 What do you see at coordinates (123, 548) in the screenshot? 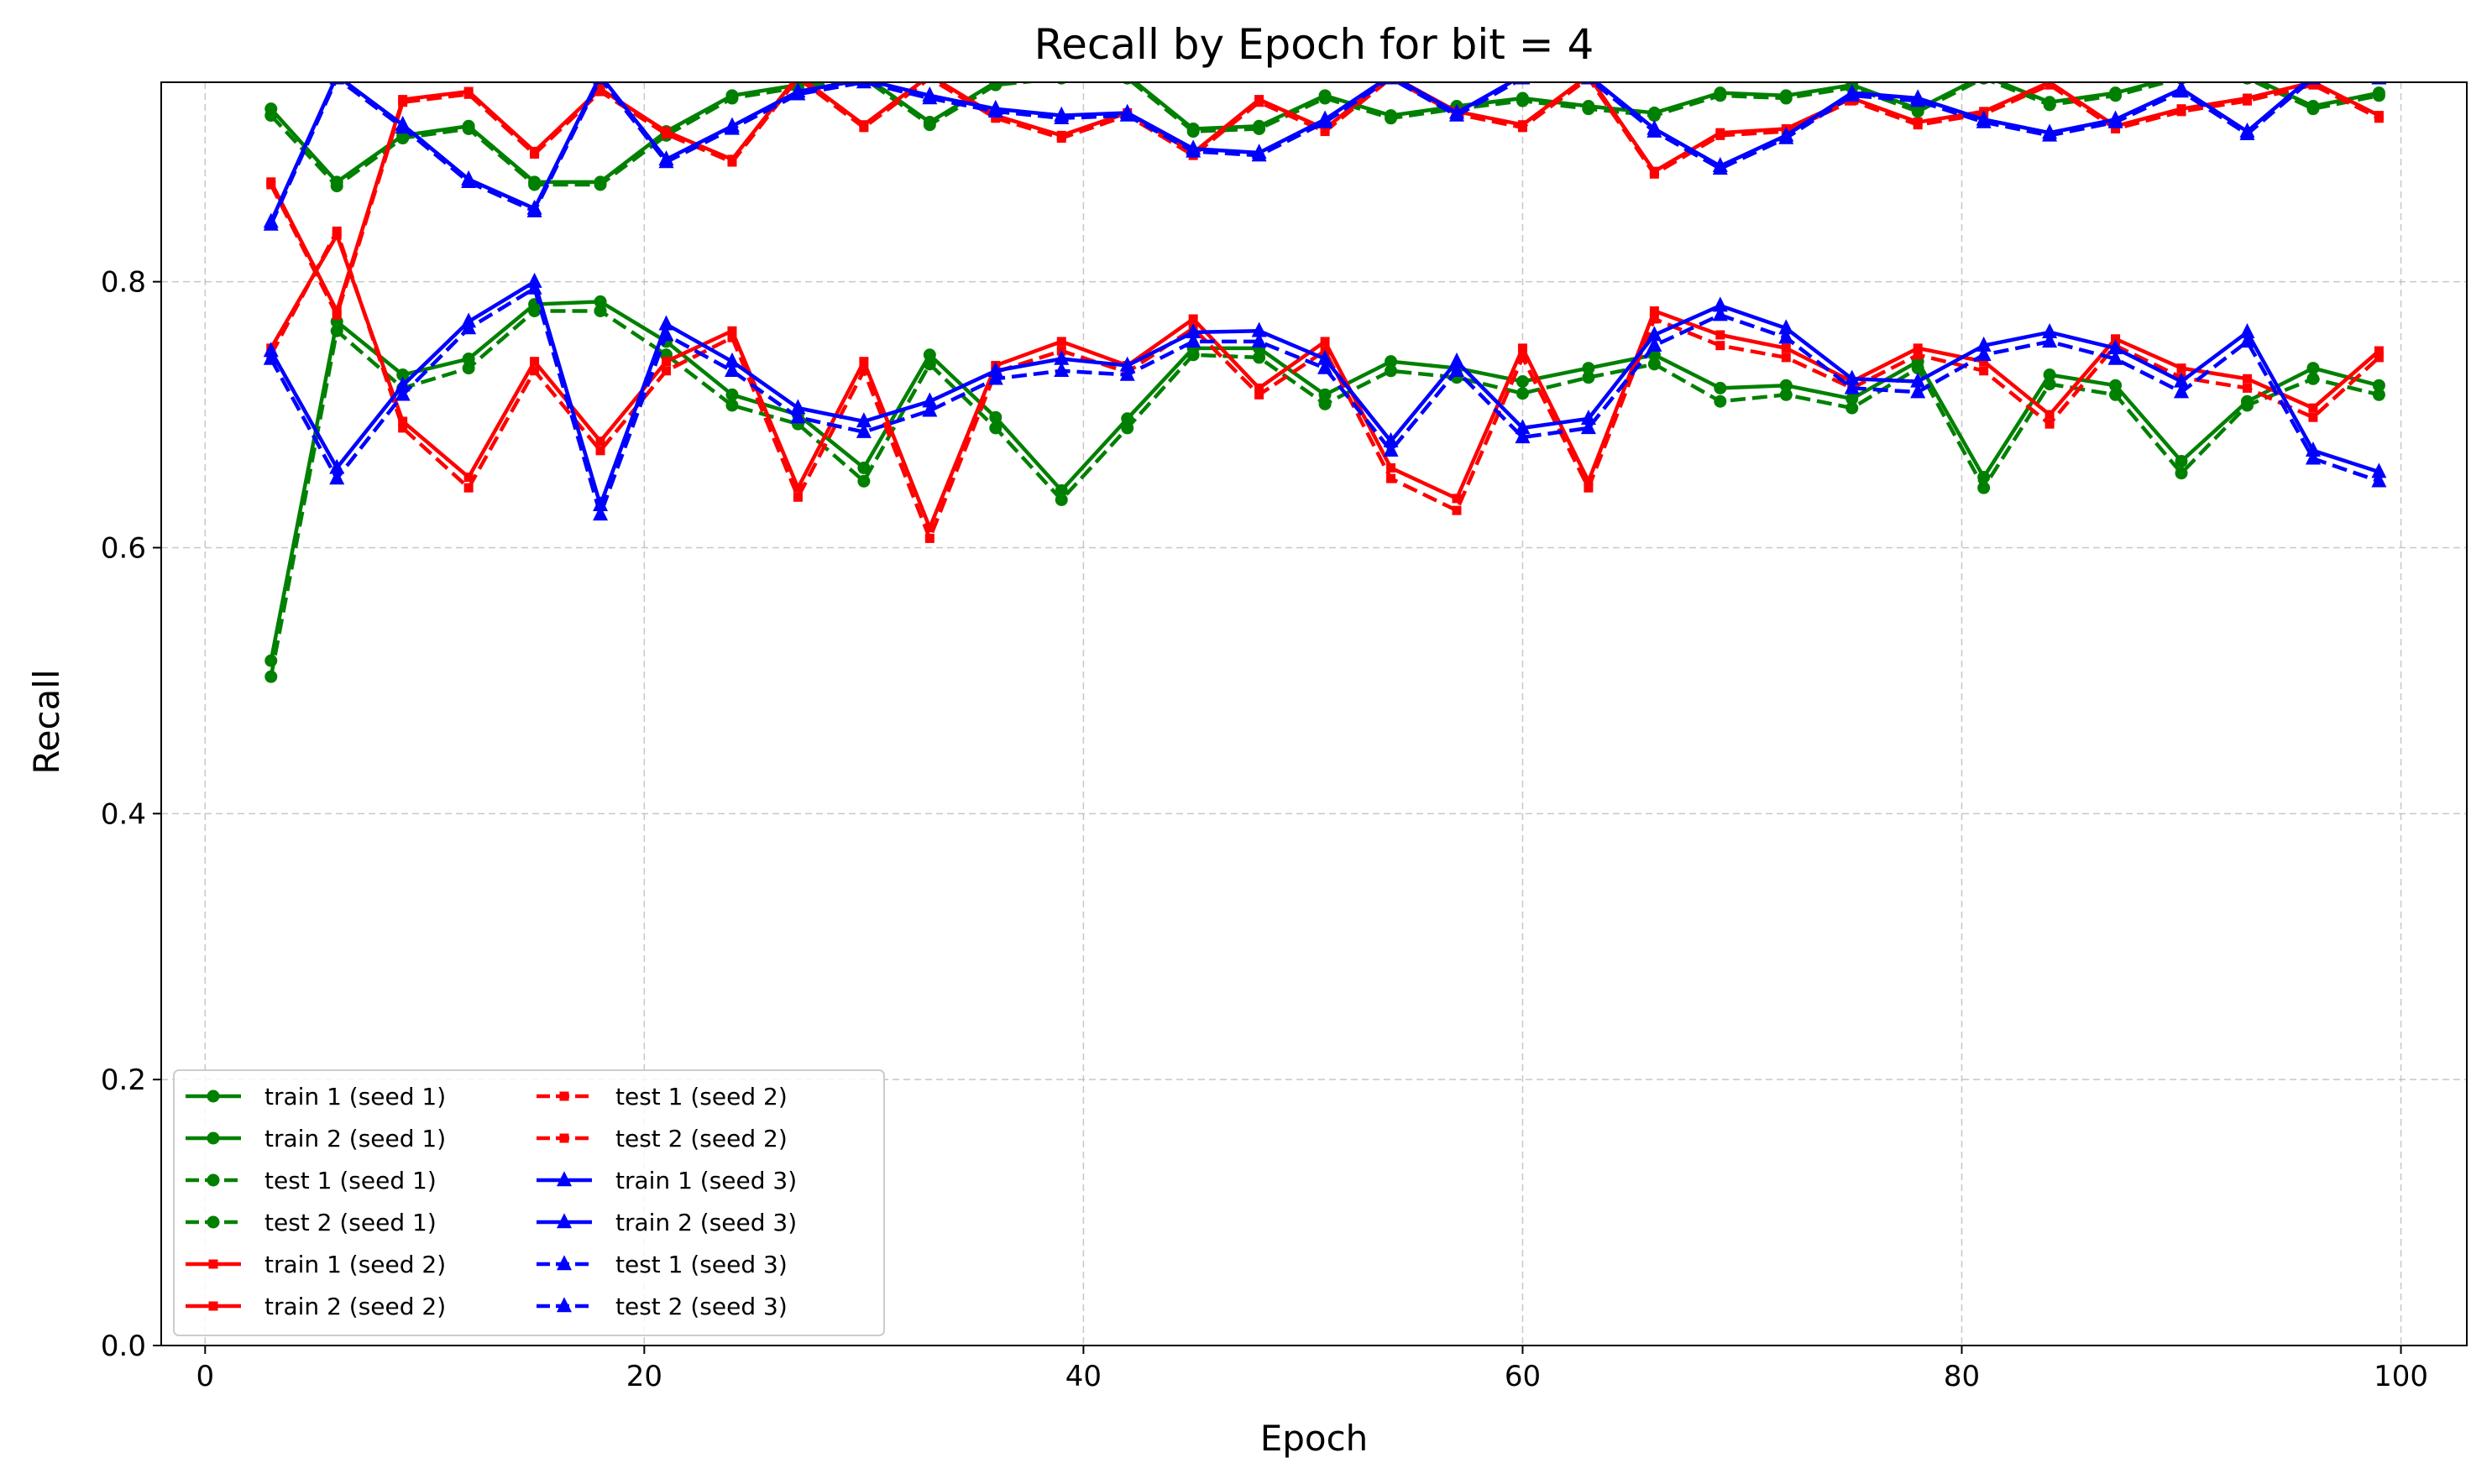
I see `y-tick-label: 0.6` at bounding box center [123, 548].